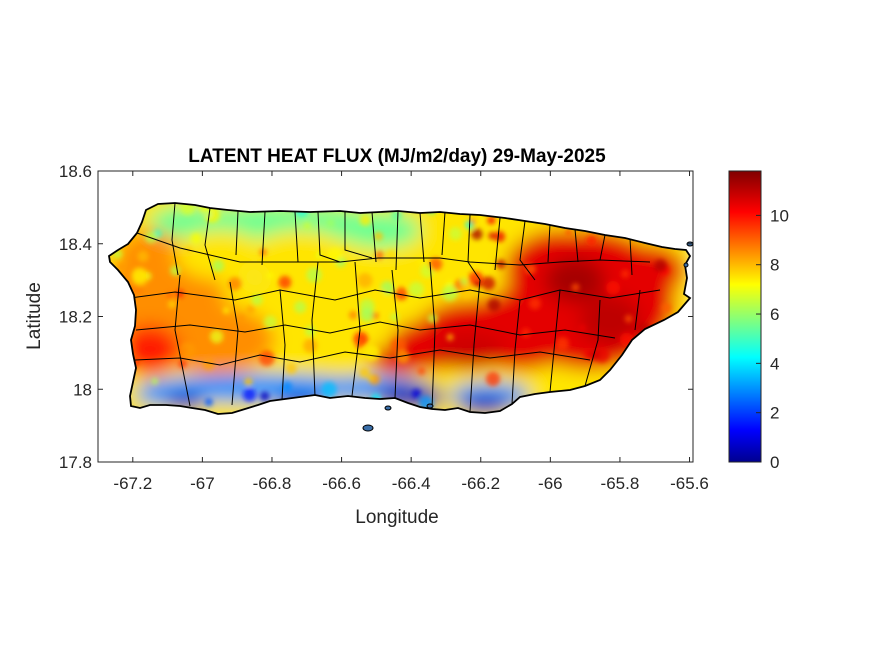  Describe the element at coordinates (82, 389) in the screenshot. I see `y-tick-label: 18` at that location.